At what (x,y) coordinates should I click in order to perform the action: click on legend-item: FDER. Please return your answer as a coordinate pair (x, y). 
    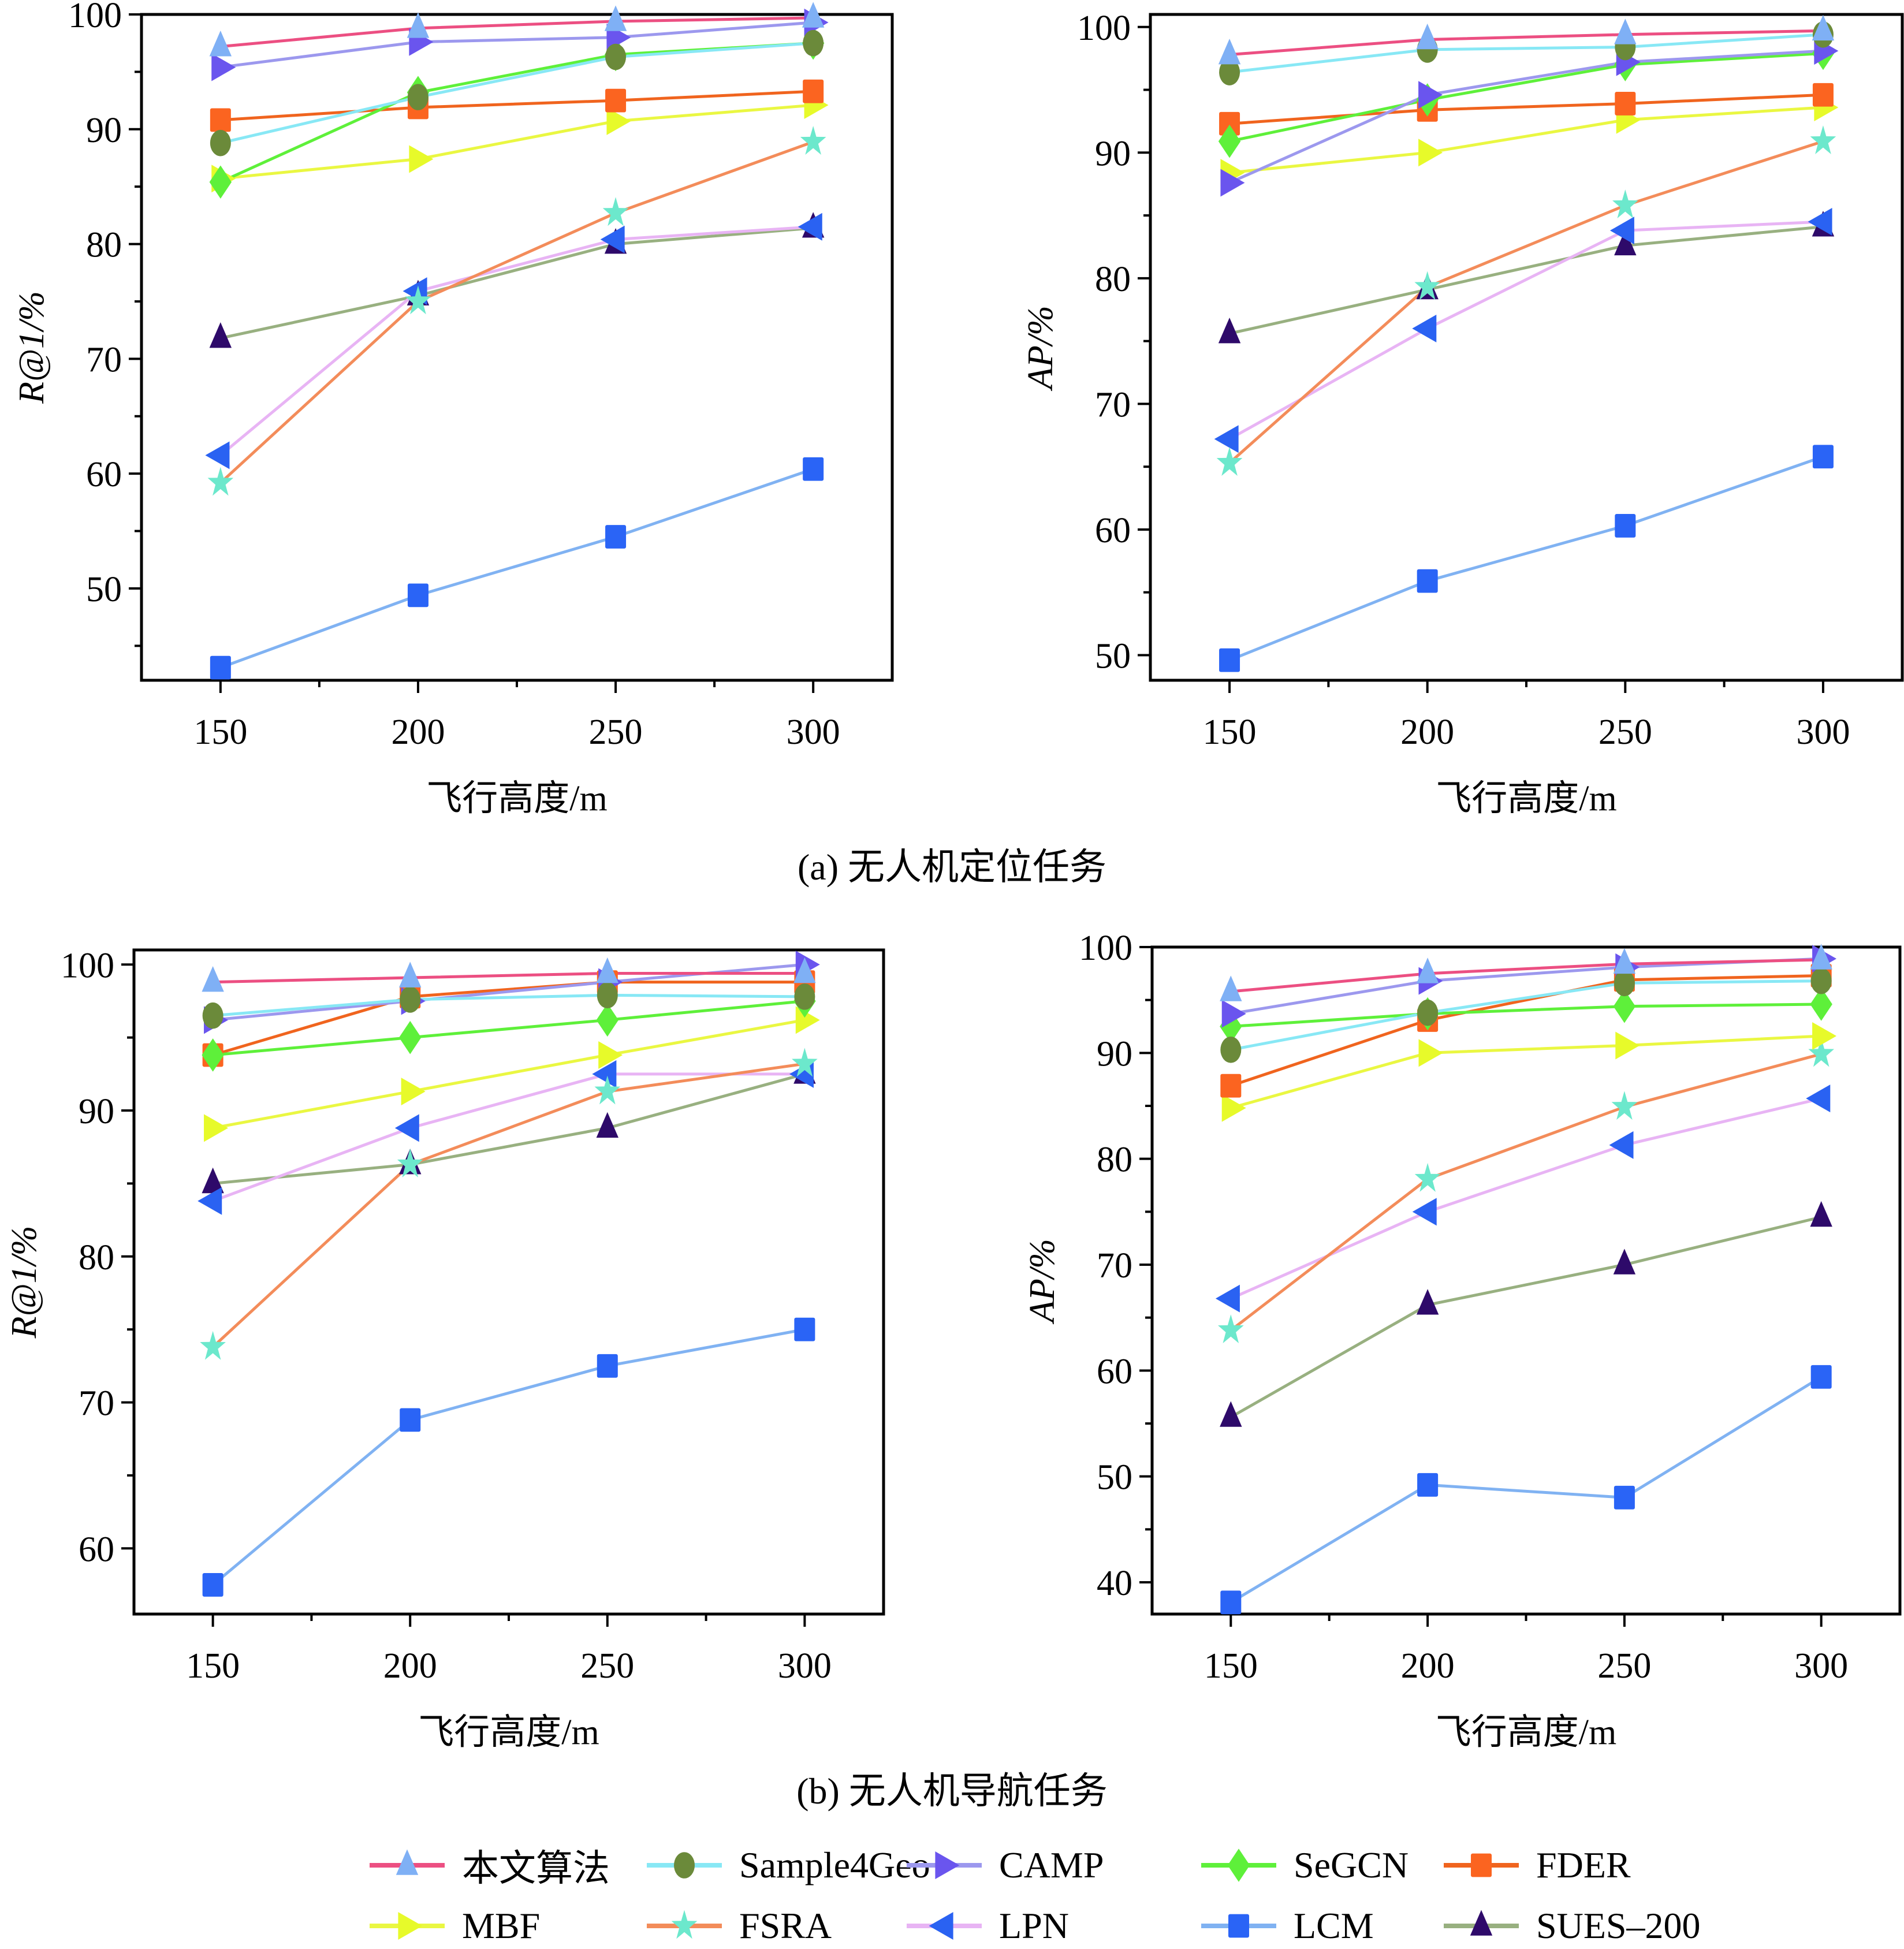
    Looking at the image, I should click on (1534, 1865).